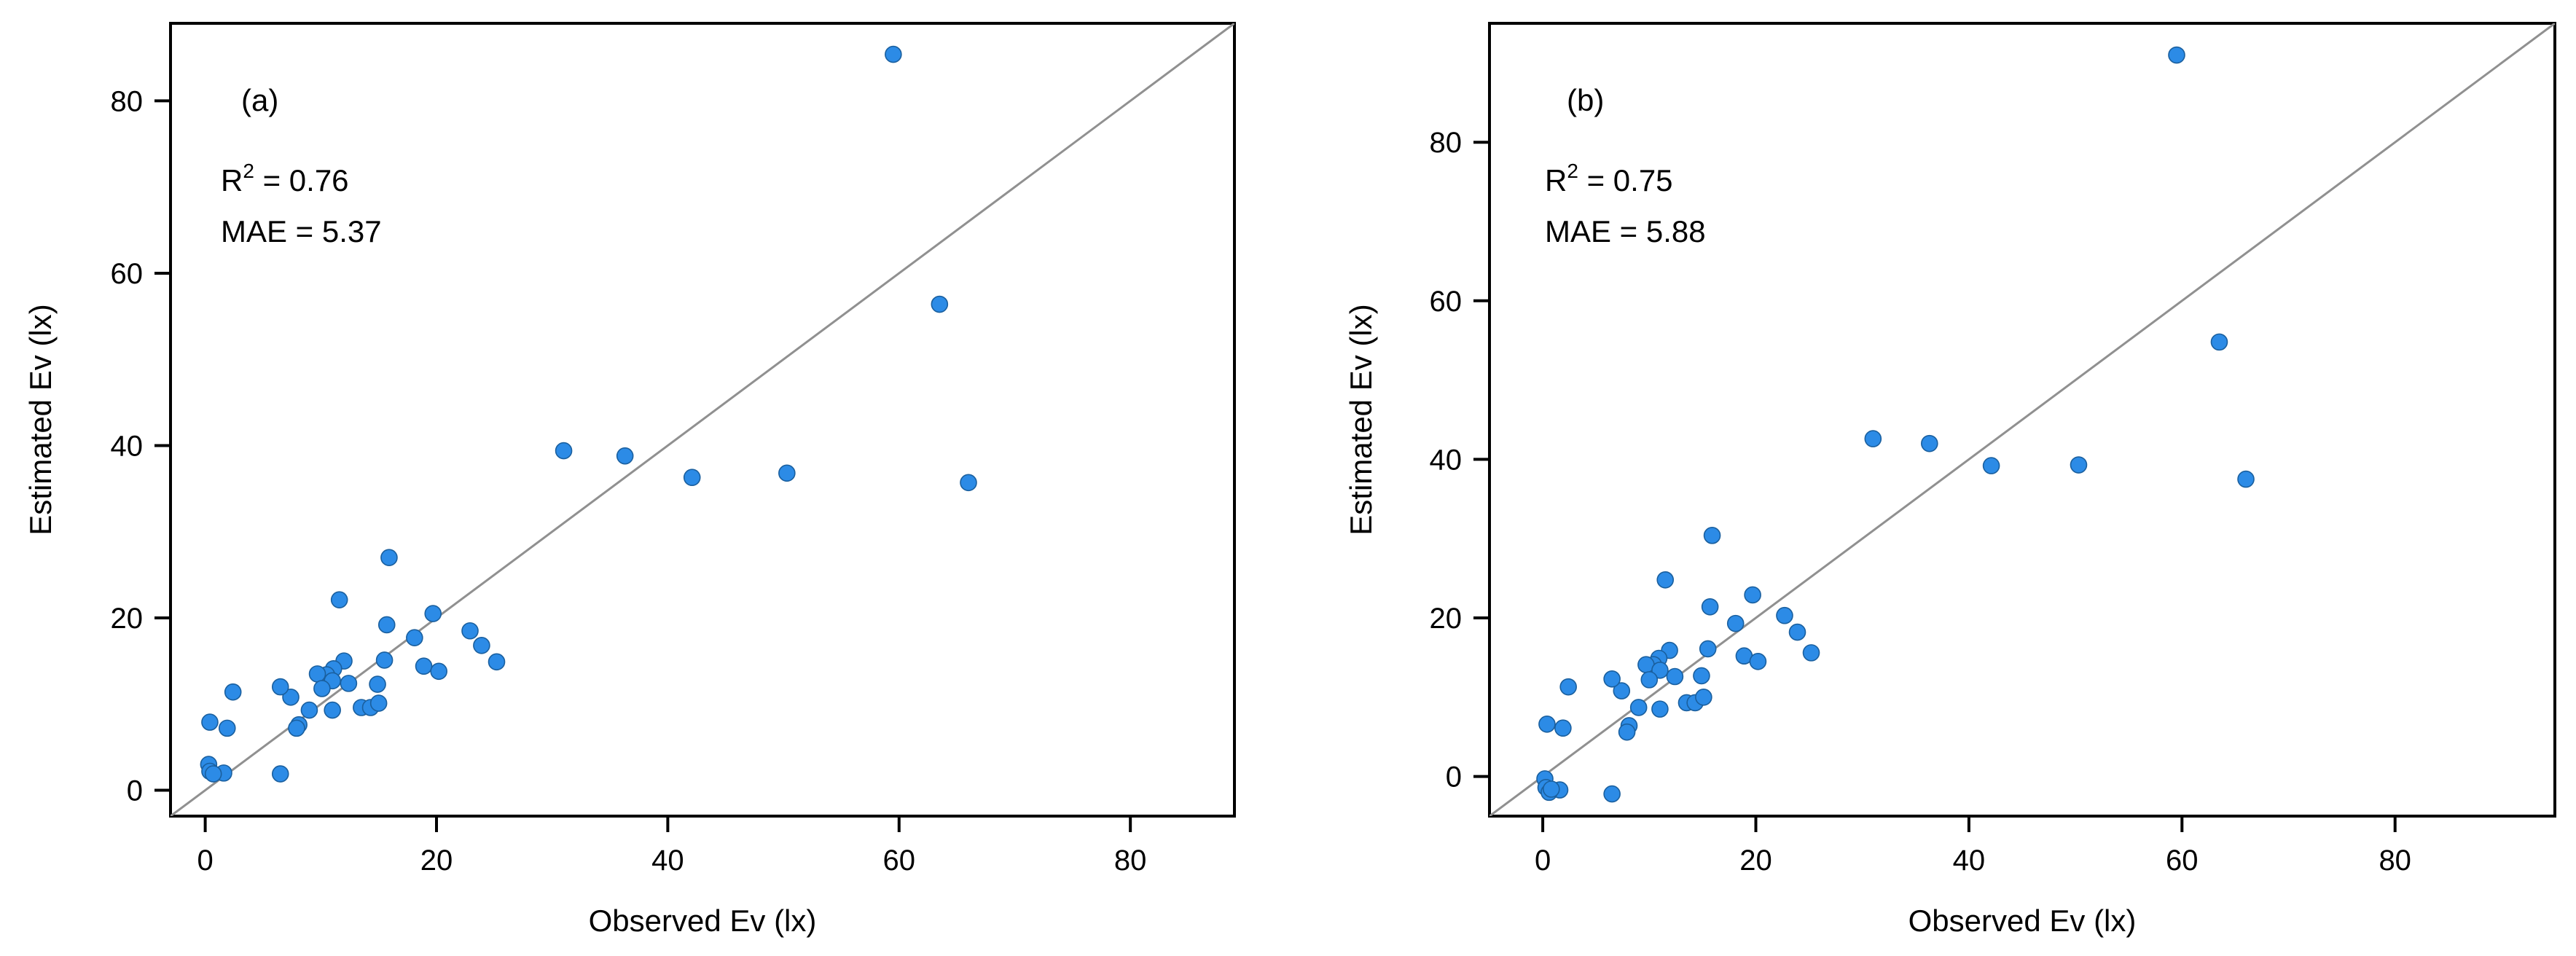 This screenshot has width=2576, height=956. I want to click on panel-b-y-axis-title: Estimated Ev (lx), so click(1361, 419).